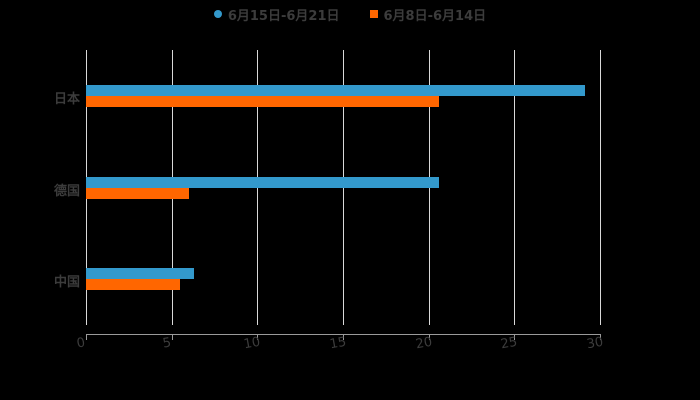 The width and height of the screenshot is (700, 400). What do you see at coordinates (509, 343) in the screenshot?
I see `x-tick-label: 25` at bounding box center [509, 343].